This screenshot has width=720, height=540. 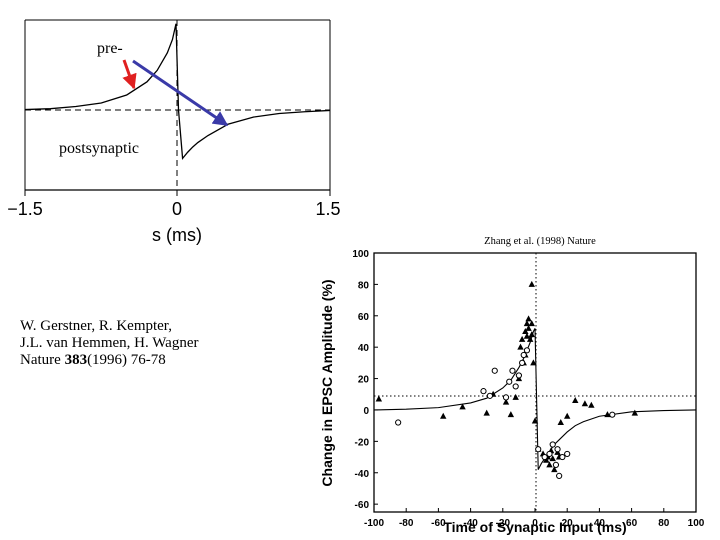 I want to click on x-tick-label-max: 1.5, so click(x=327, y=209).